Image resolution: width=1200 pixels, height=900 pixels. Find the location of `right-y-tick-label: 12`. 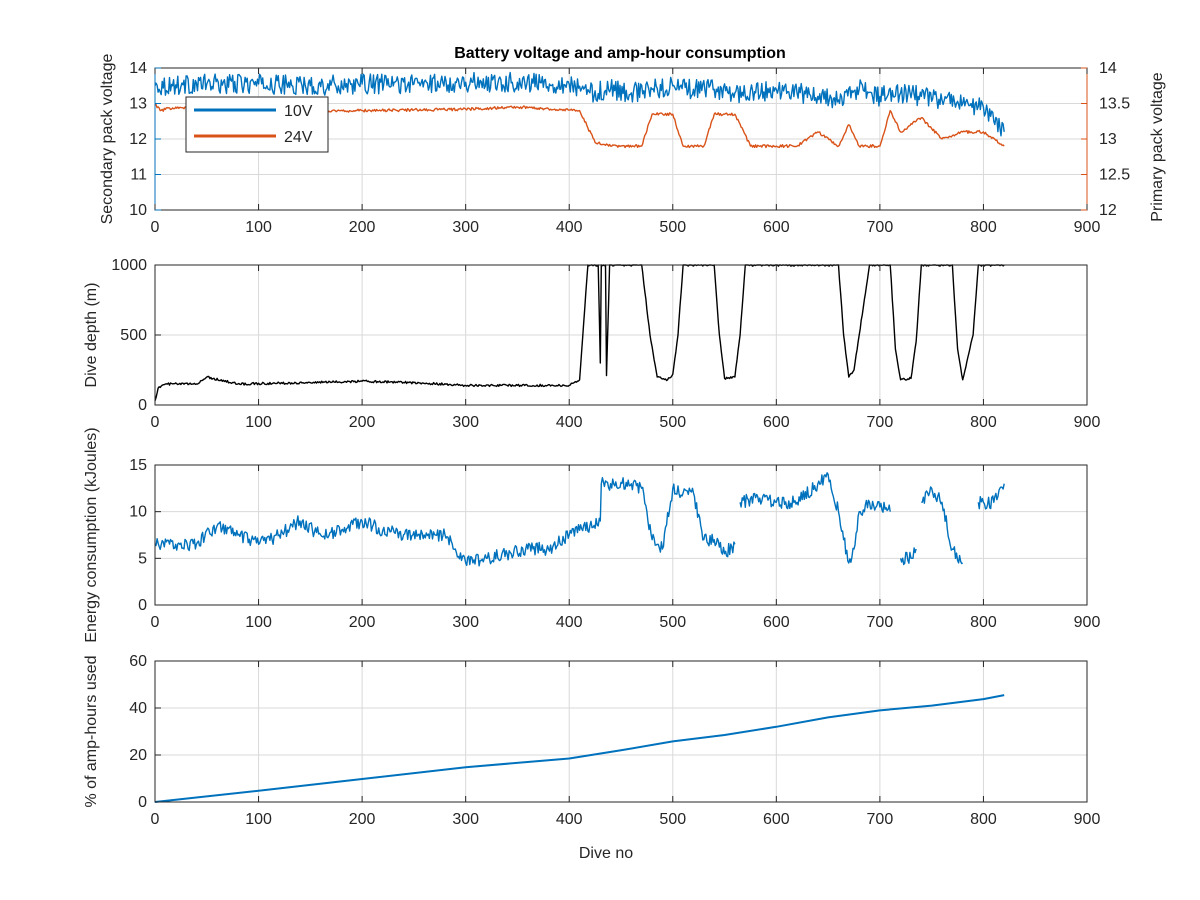

right-y-tick-label: 12 is located at coordinates (1108, 210).